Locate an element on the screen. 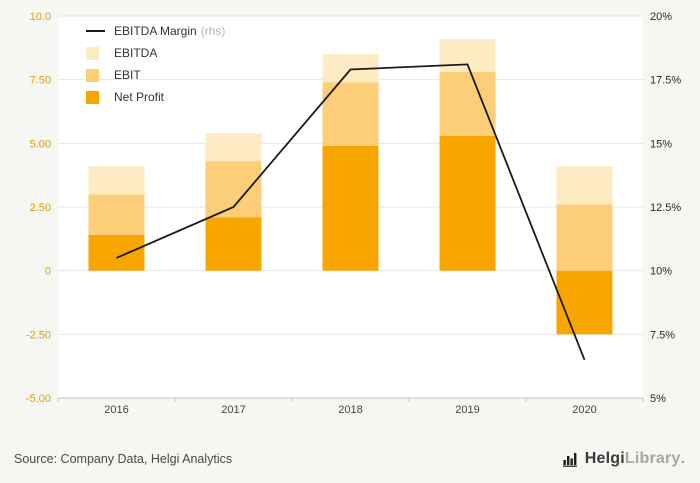 The height and width of the screenshot is (483, 700). legend-line-sample is located at coordinates (96, 31).